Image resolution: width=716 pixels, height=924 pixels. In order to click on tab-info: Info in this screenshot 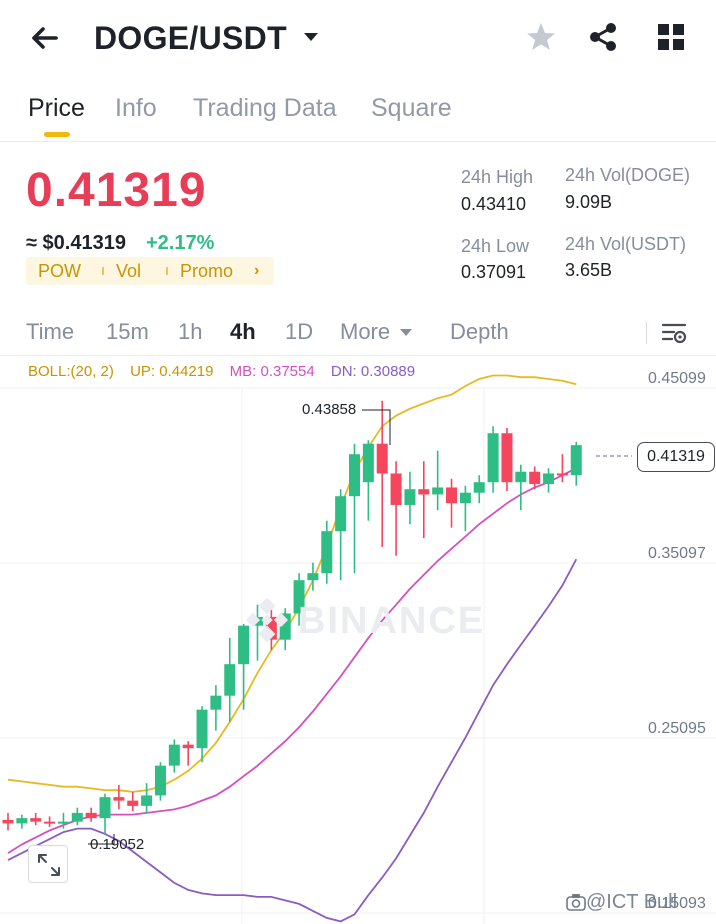, I will do `click(136, 108)`.